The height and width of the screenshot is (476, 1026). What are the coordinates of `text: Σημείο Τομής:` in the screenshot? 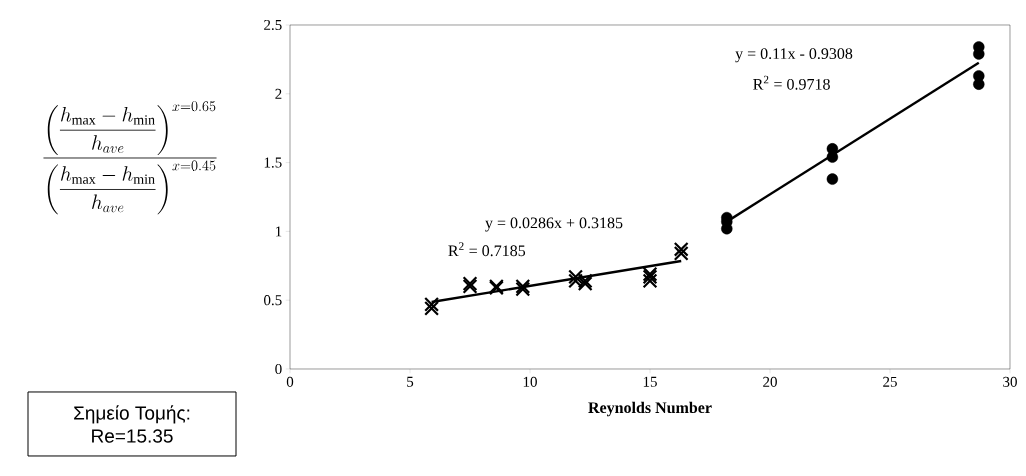 It's located at (132, 414).